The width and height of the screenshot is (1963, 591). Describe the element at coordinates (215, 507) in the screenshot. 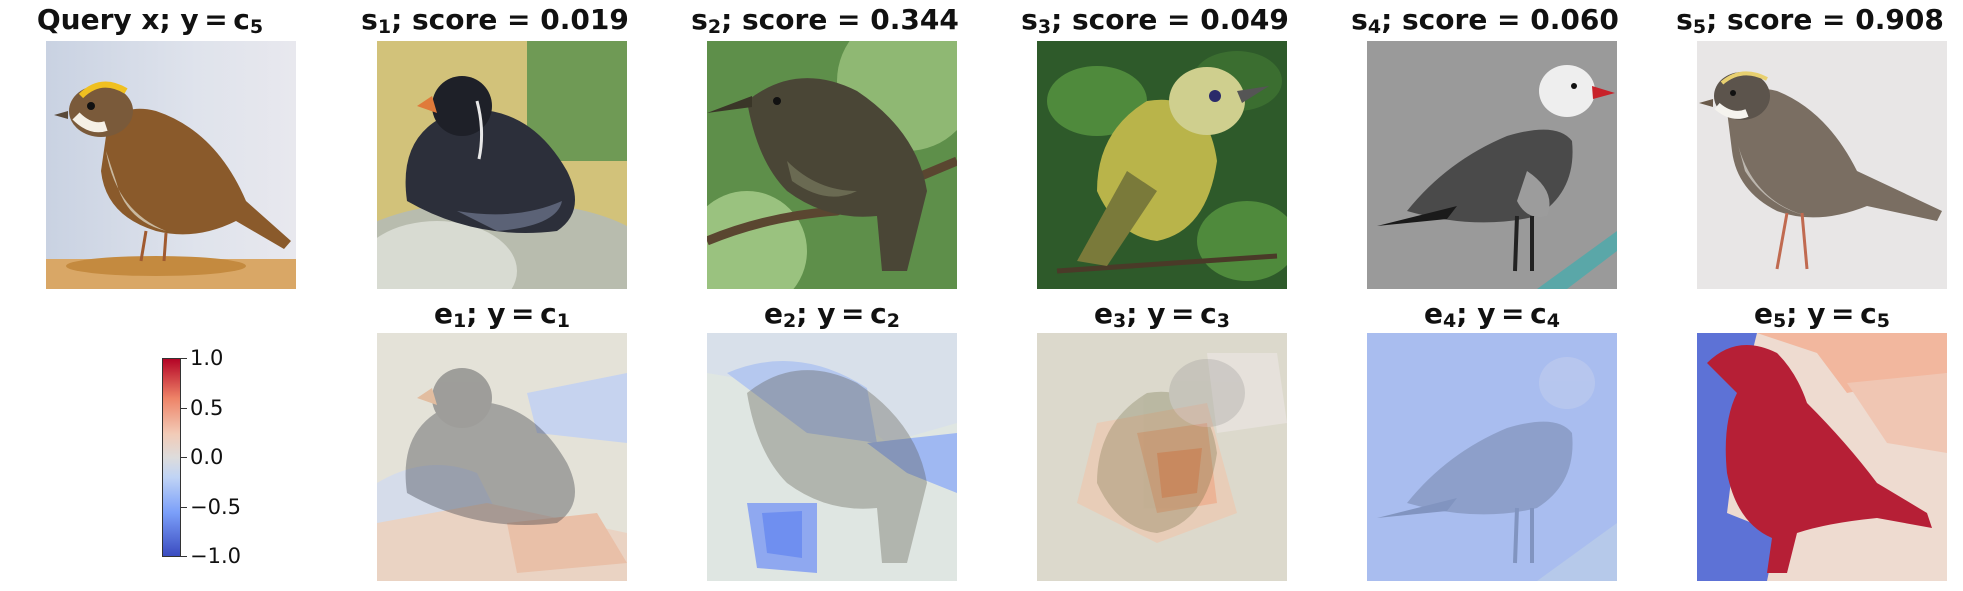

I see `colorbar-tick-label: −0.5` at that location.